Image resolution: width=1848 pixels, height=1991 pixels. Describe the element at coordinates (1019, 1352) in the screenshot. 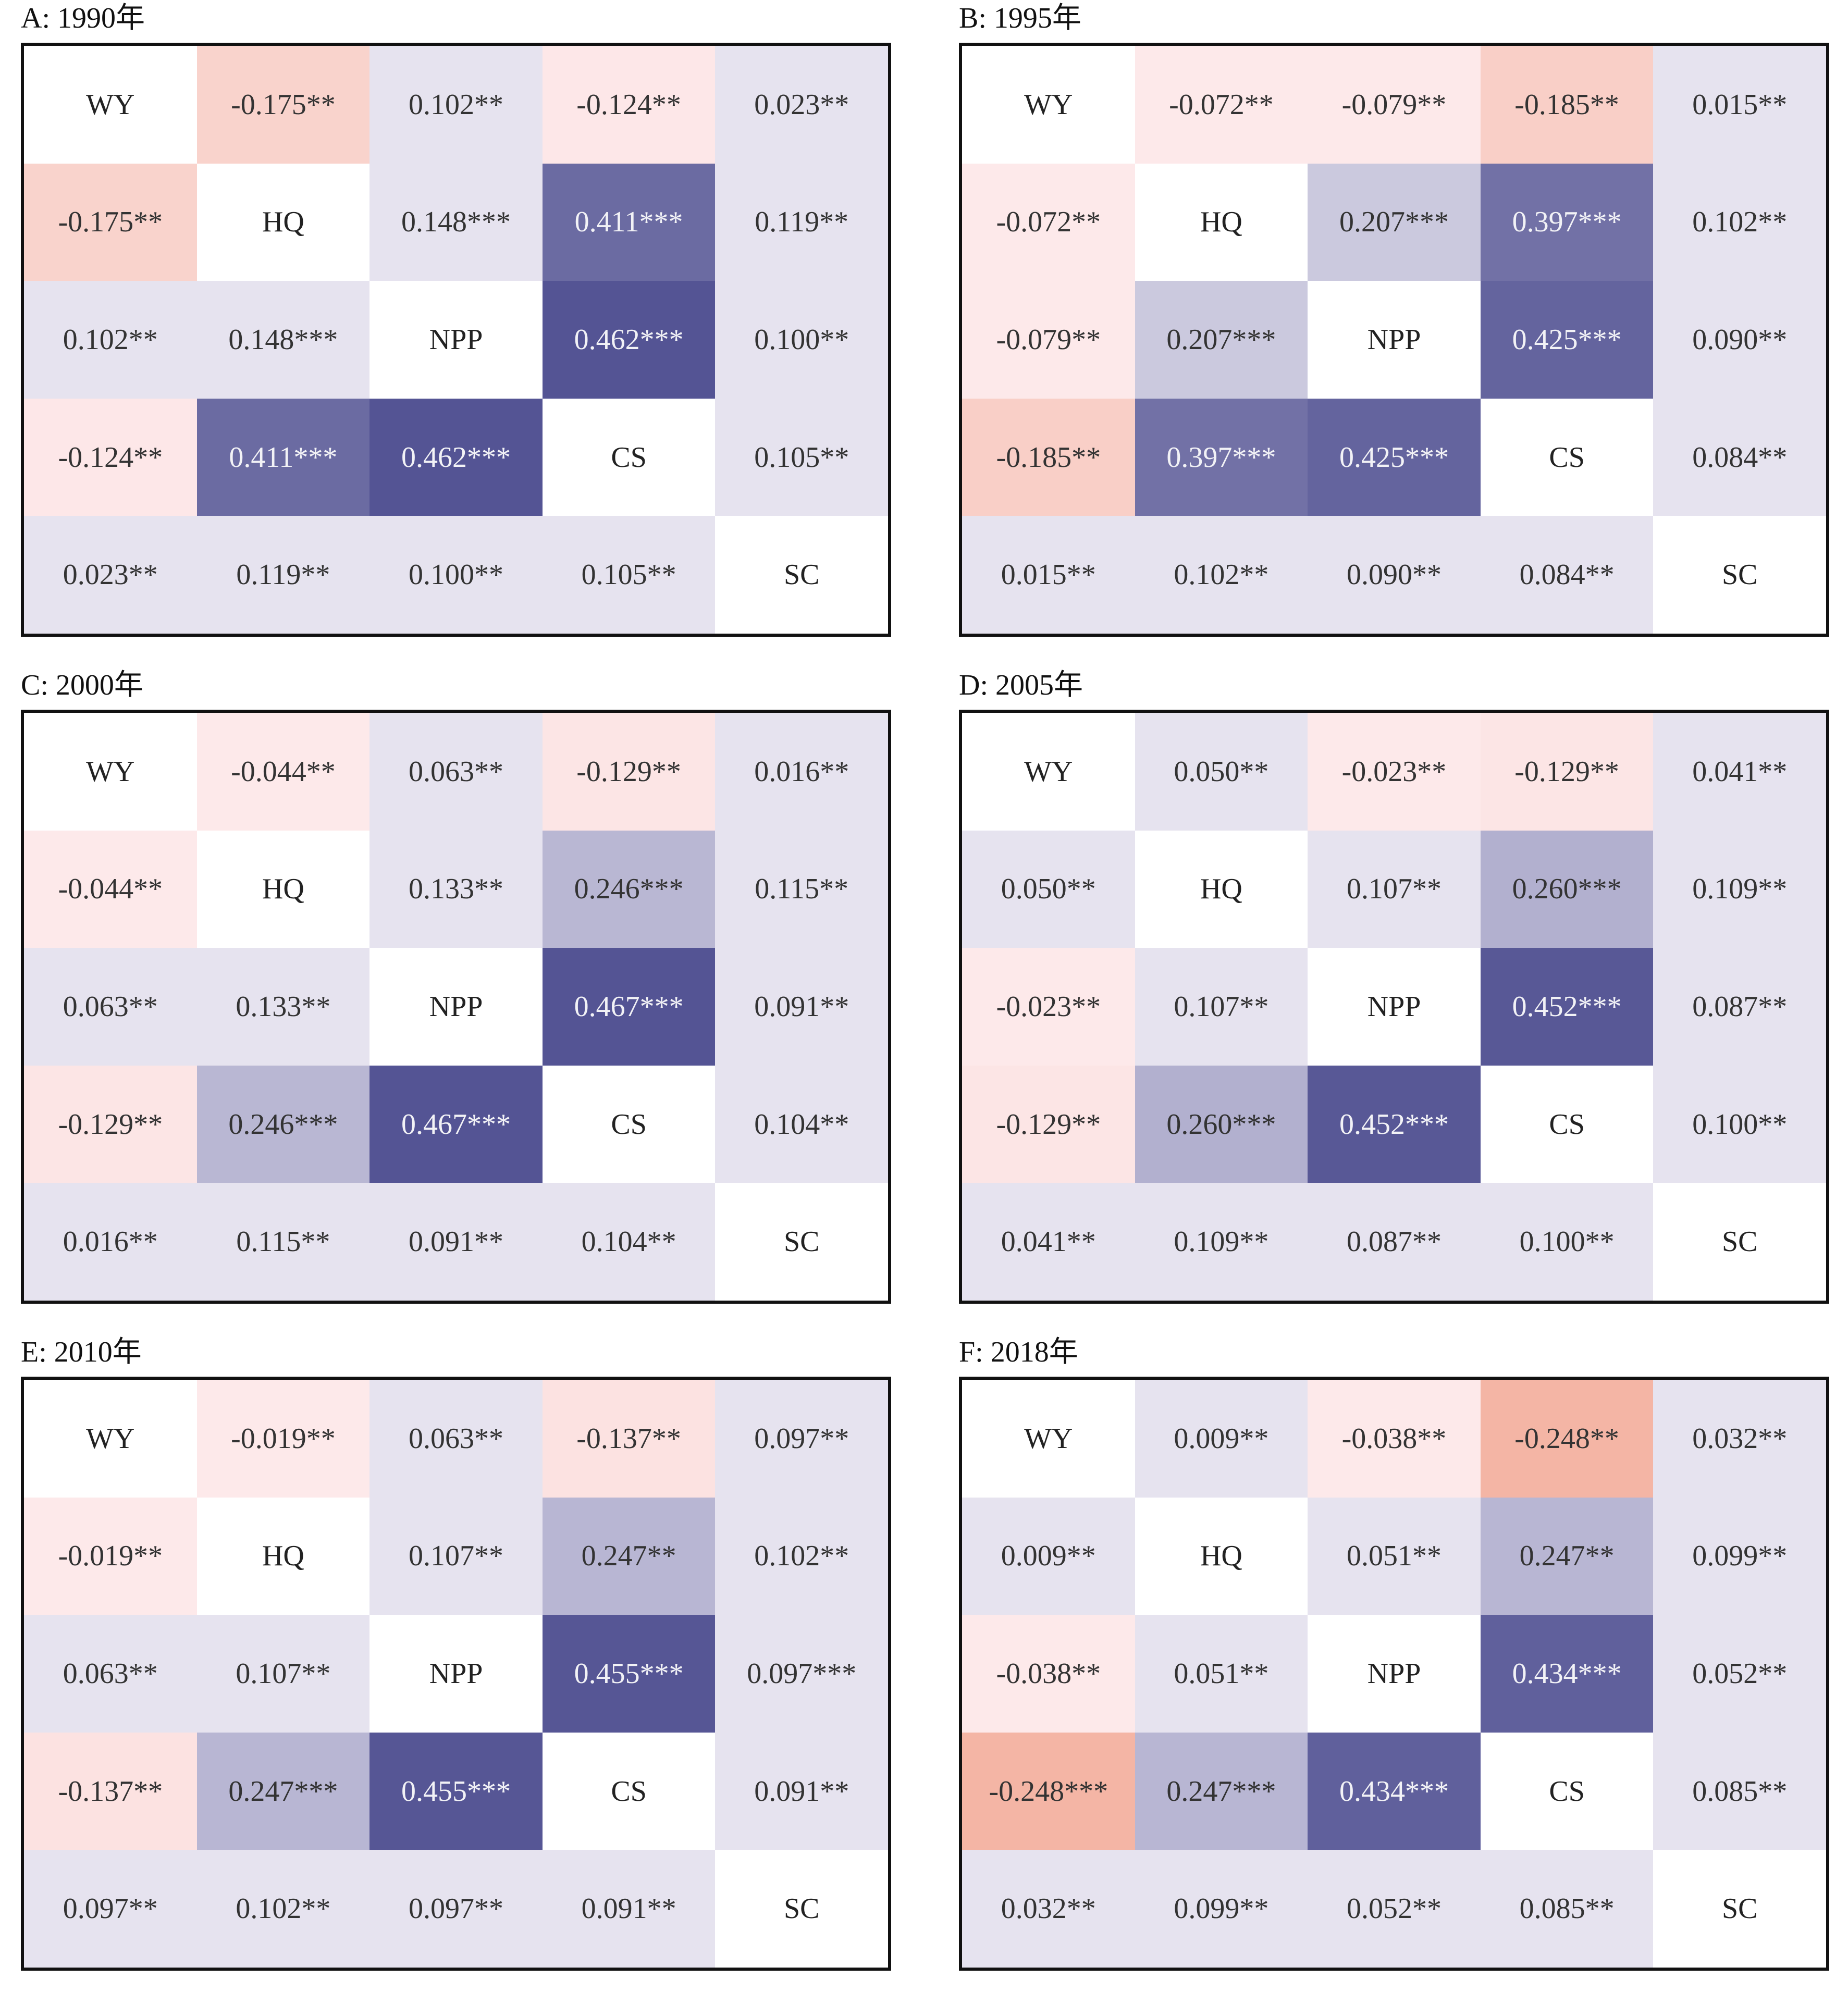

I see `panel-title: F: 2018年` at that location.